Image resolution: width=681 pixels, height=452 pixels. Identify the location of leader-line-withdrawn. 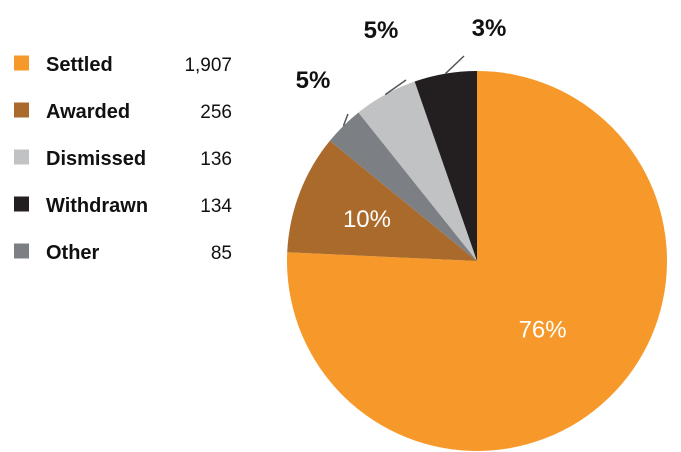
(454, 65).